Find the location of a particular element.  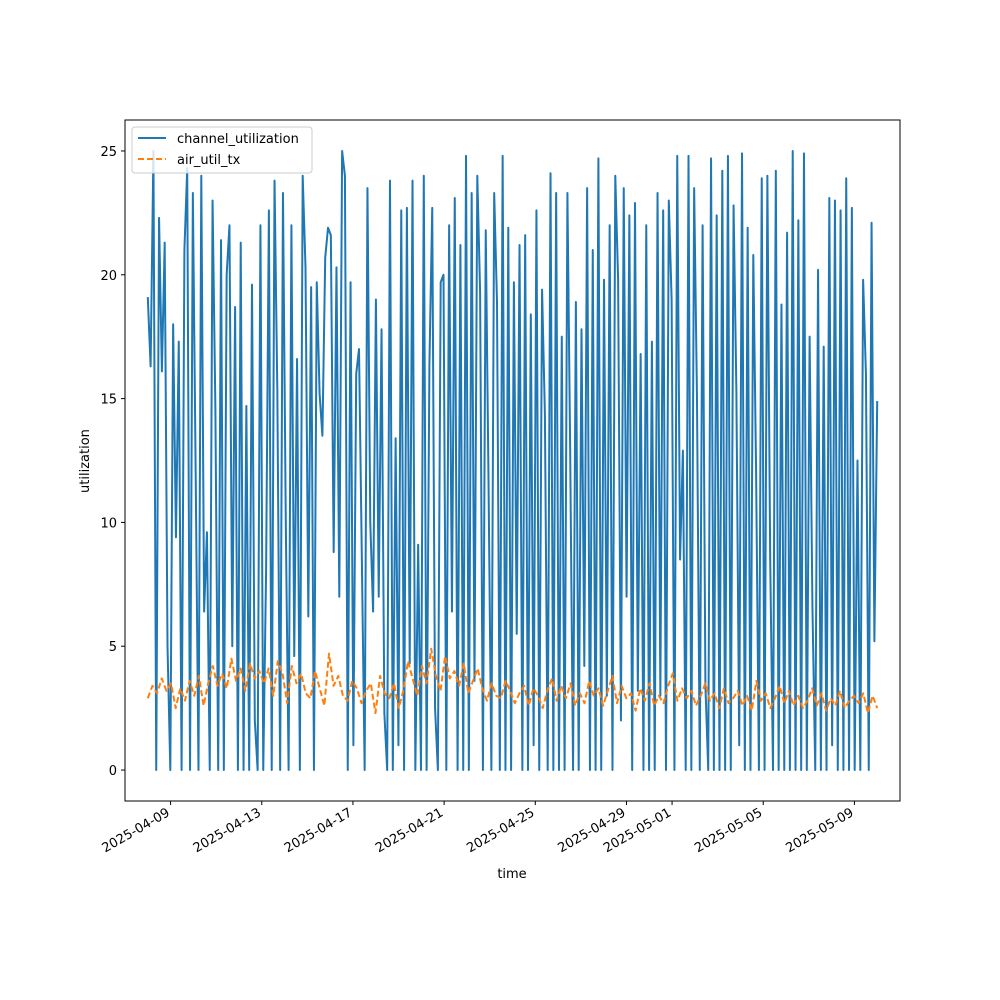

y-tick-label: 0 is located at coordinates (113, 771).